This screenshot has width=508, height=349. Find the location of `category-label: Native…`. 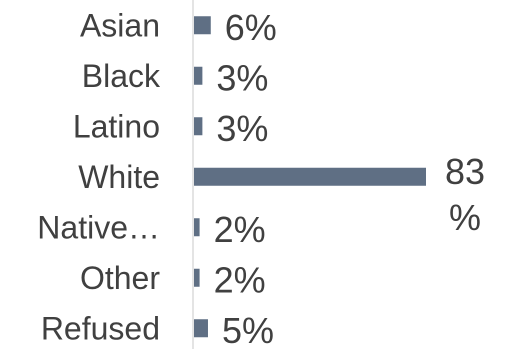

category-label: Native… is located at coordinates (98, 227).